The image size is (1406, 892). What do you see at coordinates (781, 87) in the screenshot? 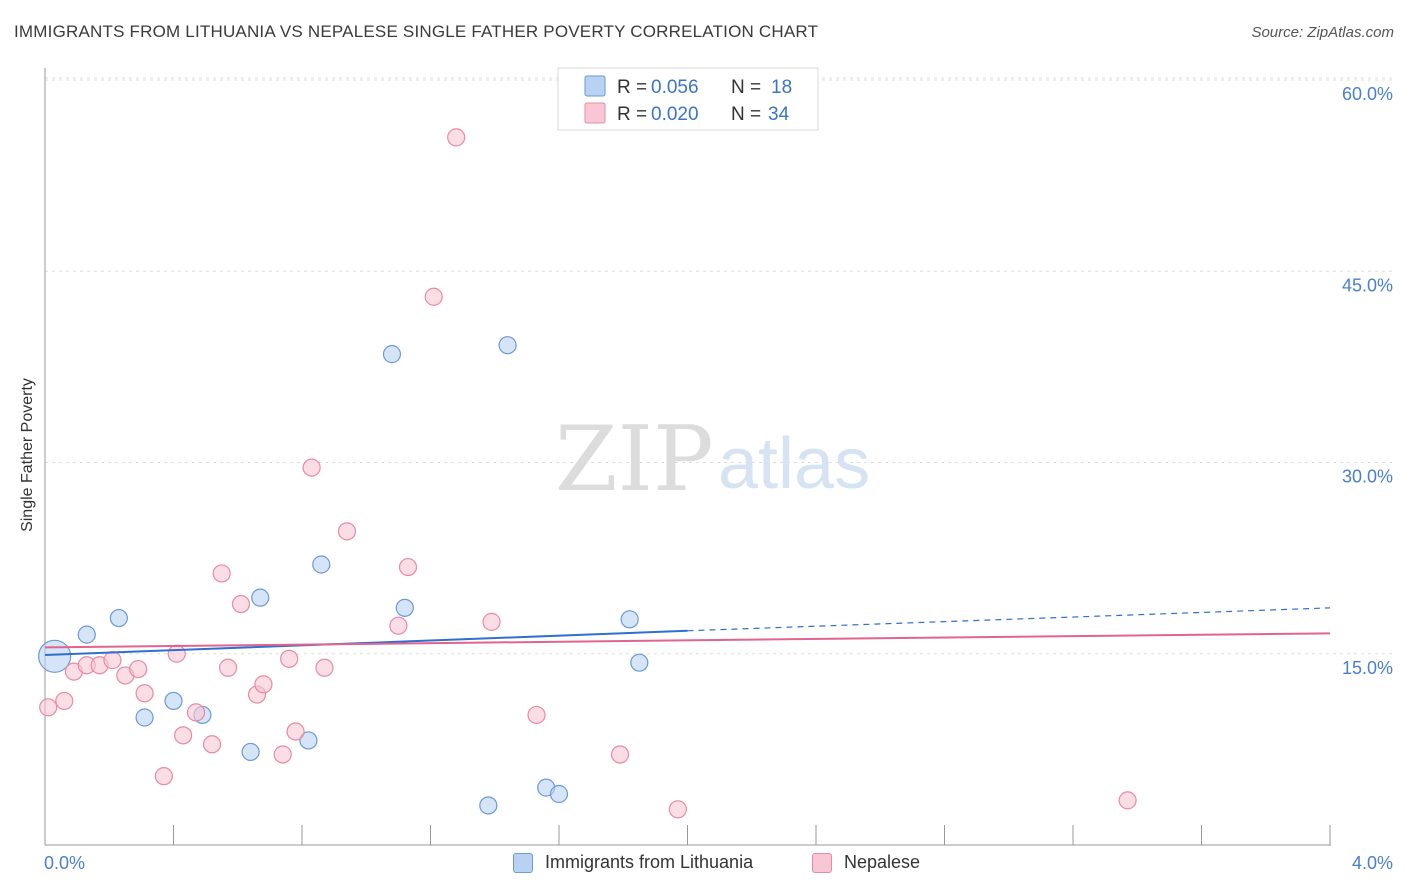
I see `legend-n-value-1: 18` at bounding box center [781, 87].